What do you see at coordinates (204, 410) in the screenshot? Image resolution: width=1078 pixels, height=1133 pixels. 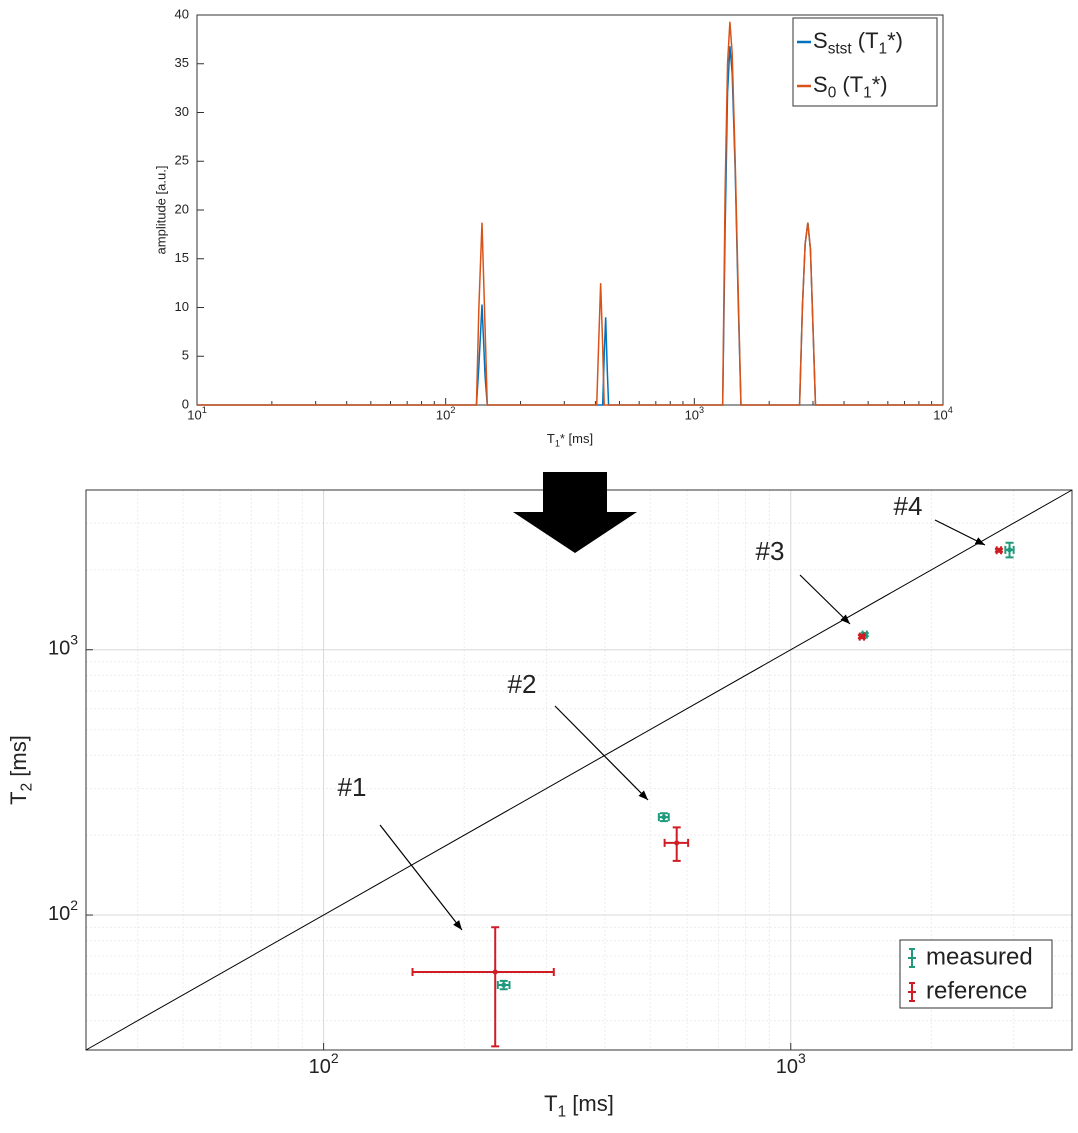 I see `x-tick-label-part: 1` at bounding box center [204, 410].